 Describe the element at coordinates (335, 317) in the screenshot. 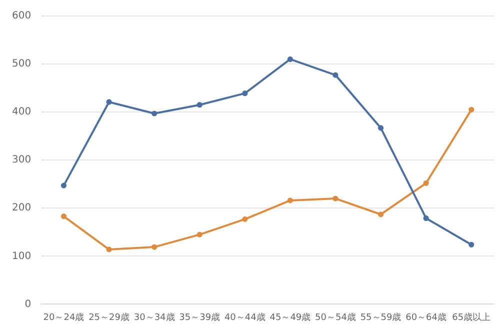

I see `x-tick-label: 50～54歳` at that location.